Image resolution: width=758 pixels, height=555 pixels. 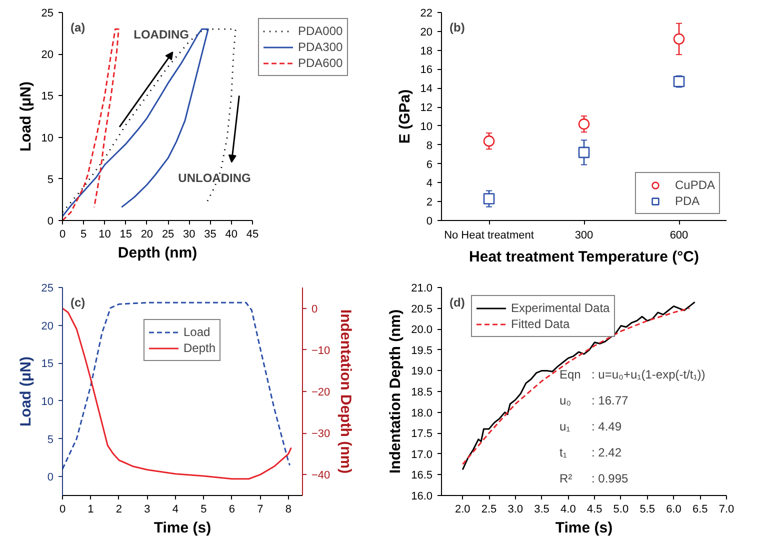 I want to click on x-tick-label: 2, so click(x=119, y=510).